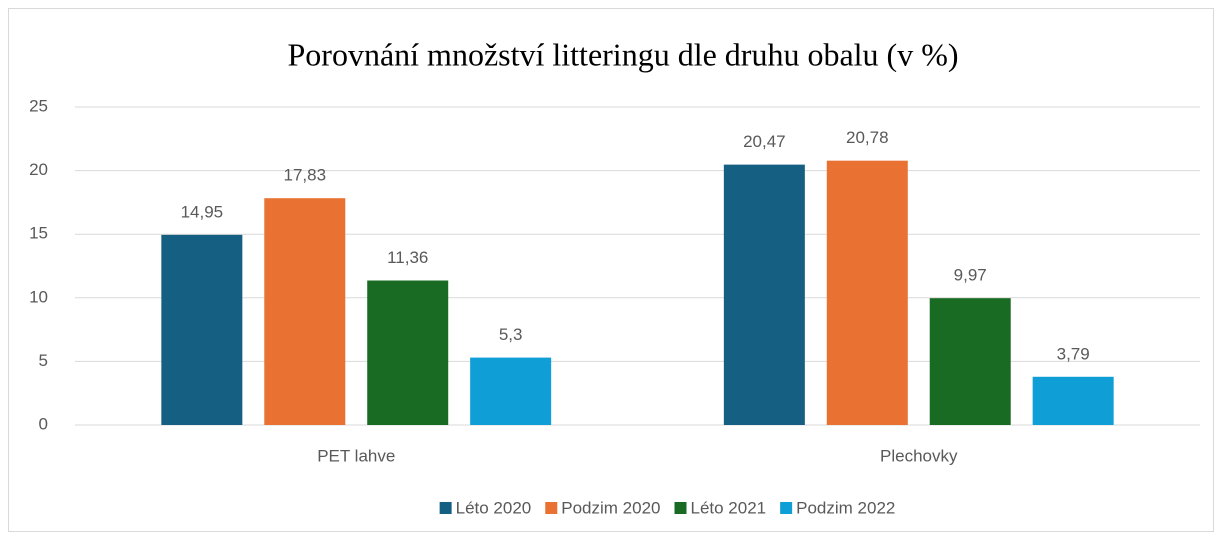 This screenshot has height=540, width=1222. What do you see at coordinates (610, 507) in the screenshot?
I see `legend-label: Podzim 2020` at bounding box center [610, 507].